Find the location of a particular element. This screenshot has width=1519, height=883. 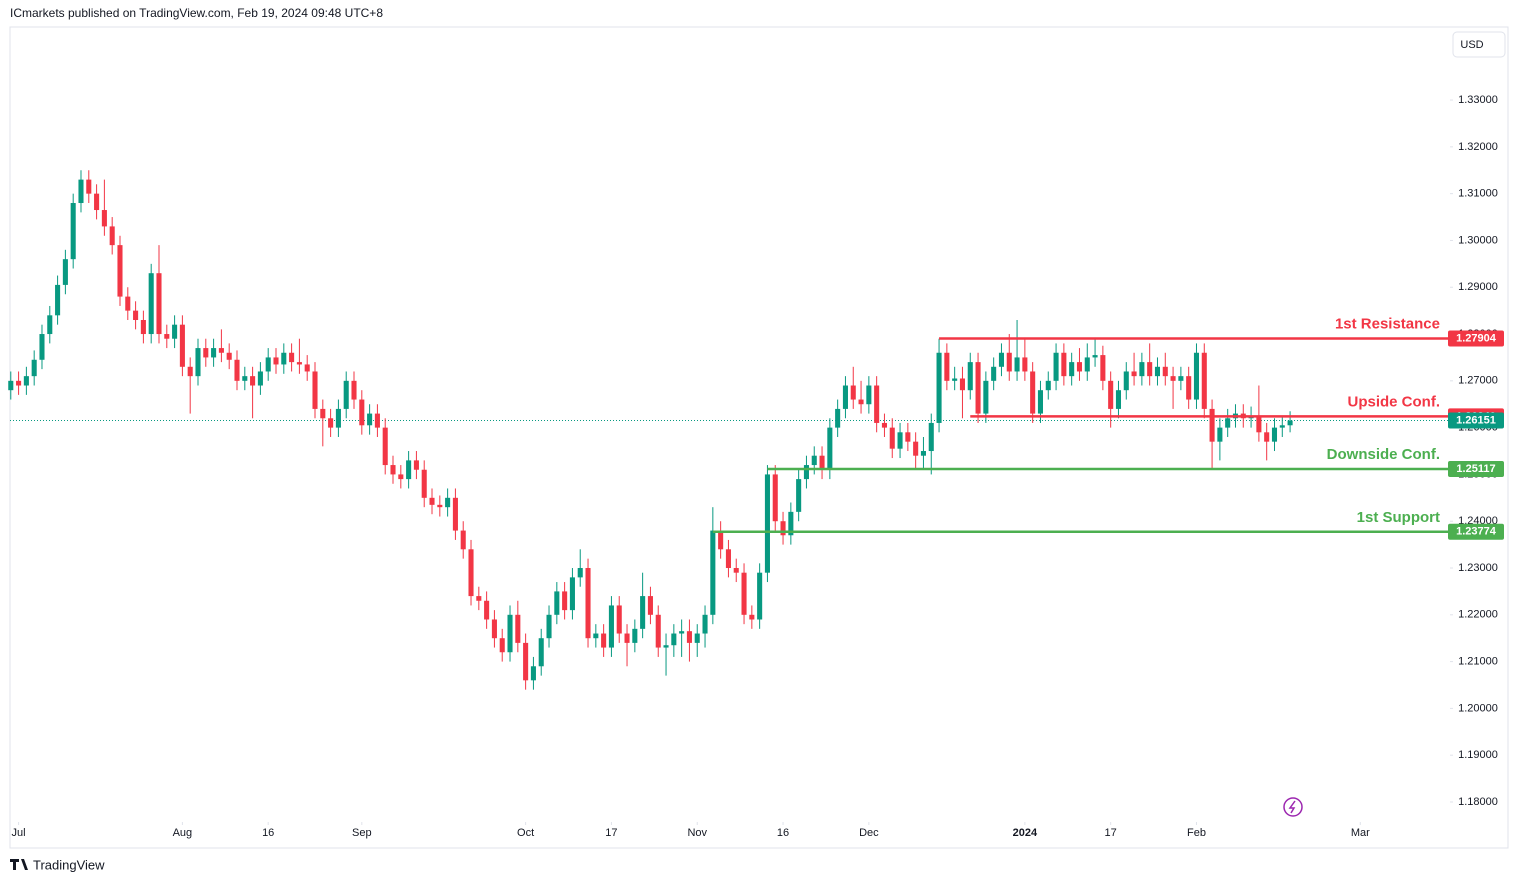

y-tick-label: 1.31000 is located at coordinates (1478, 194).